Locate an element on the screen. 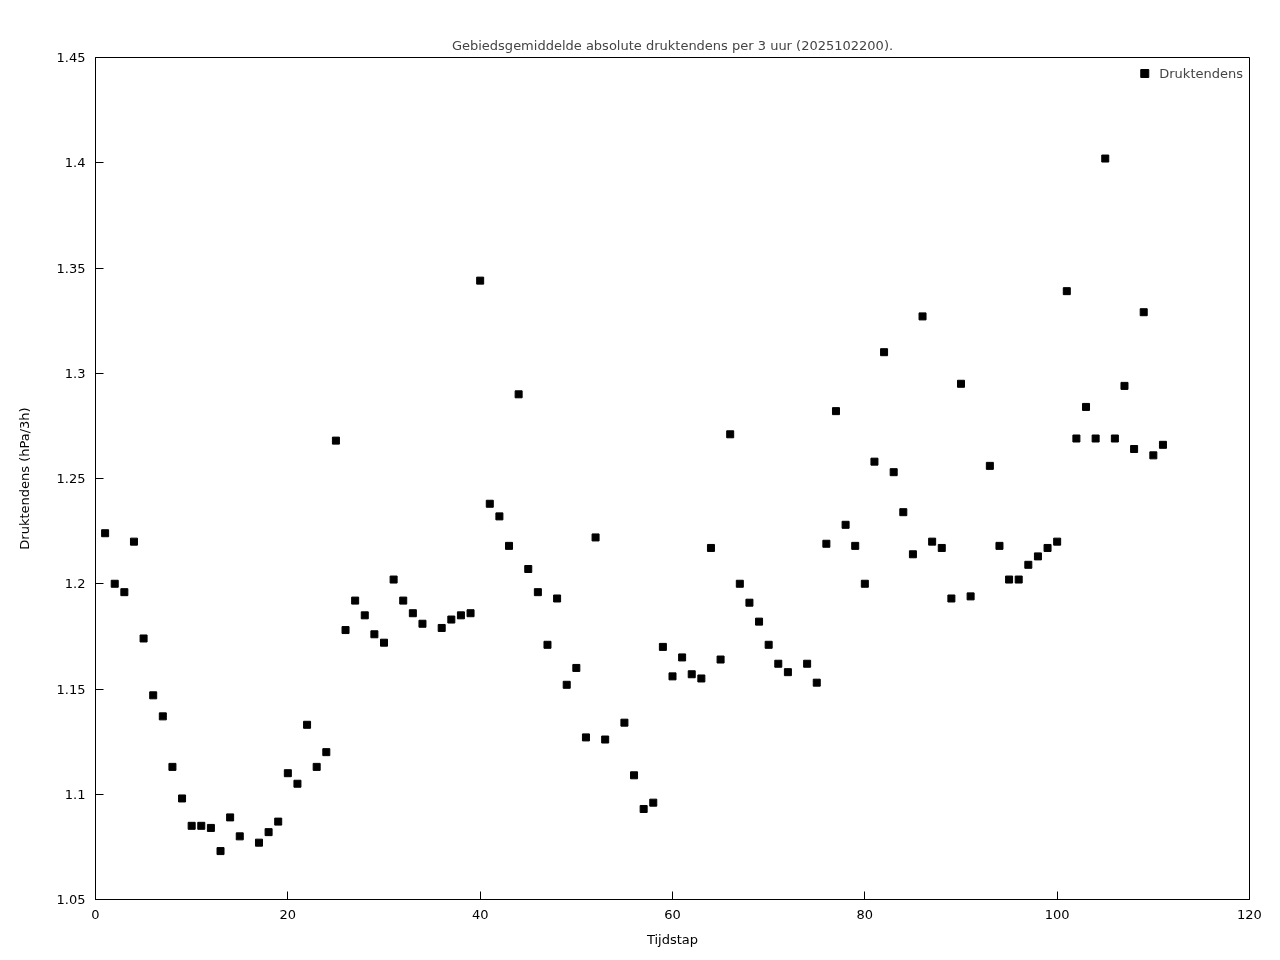 Image resolution: width=1280 pixels, height=960 pixels. x-tick-label: 20 is located at coordinates (288, 914).